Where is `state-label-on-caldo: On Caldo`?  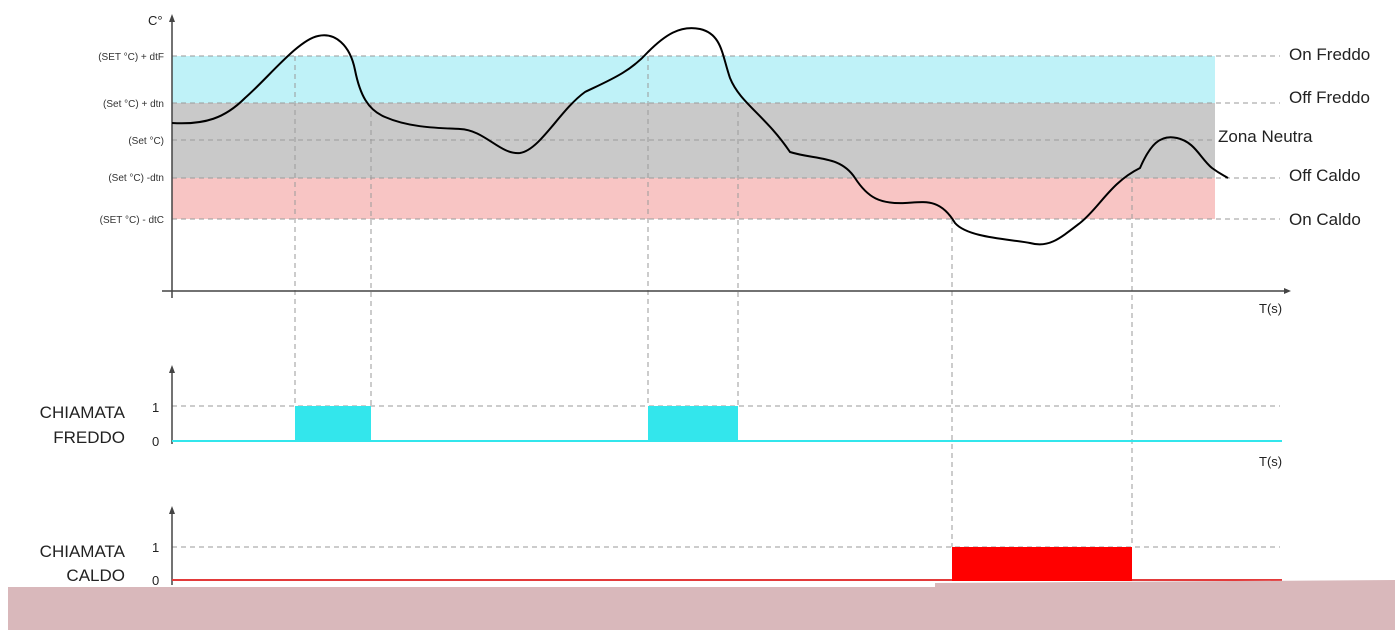 state-label-on-caldo: On Caldo is located at coordinates (1325, 219).